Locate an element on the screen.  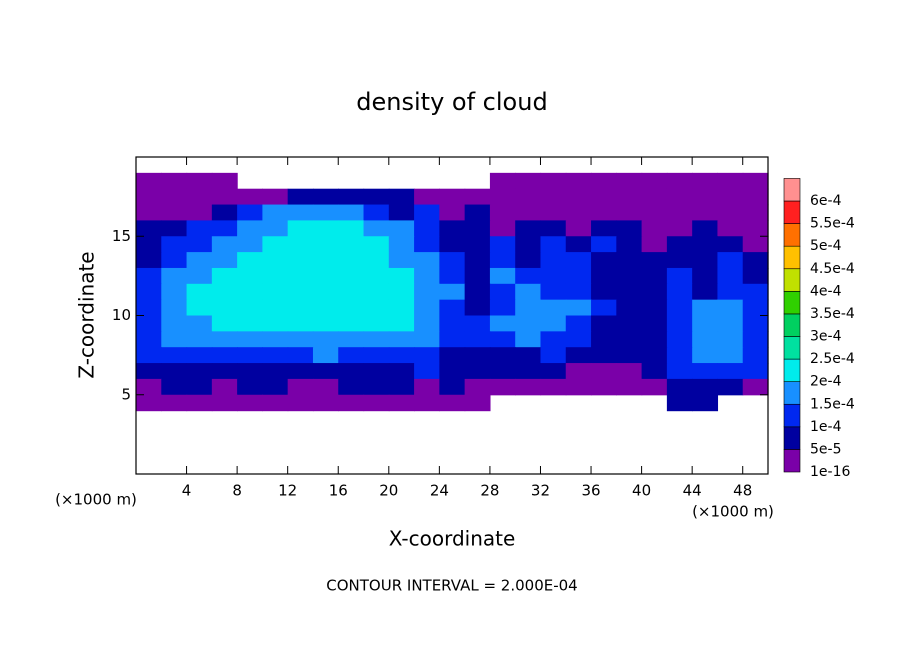
x-tick-label: 4 is located at coordinates (187, 491).